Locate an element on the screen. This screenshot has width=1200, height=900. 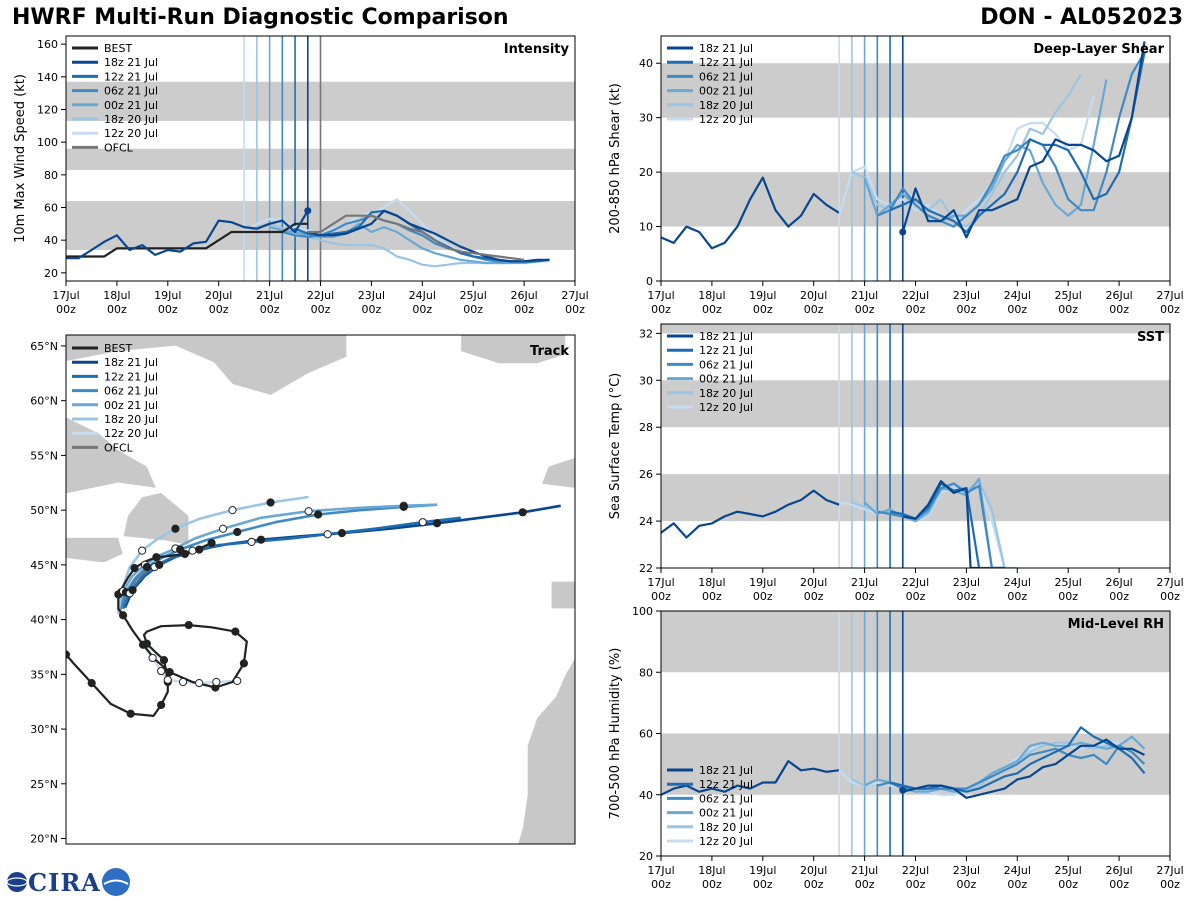
sst-xtick-date: 20Jul is located at coordinates (813, 582).